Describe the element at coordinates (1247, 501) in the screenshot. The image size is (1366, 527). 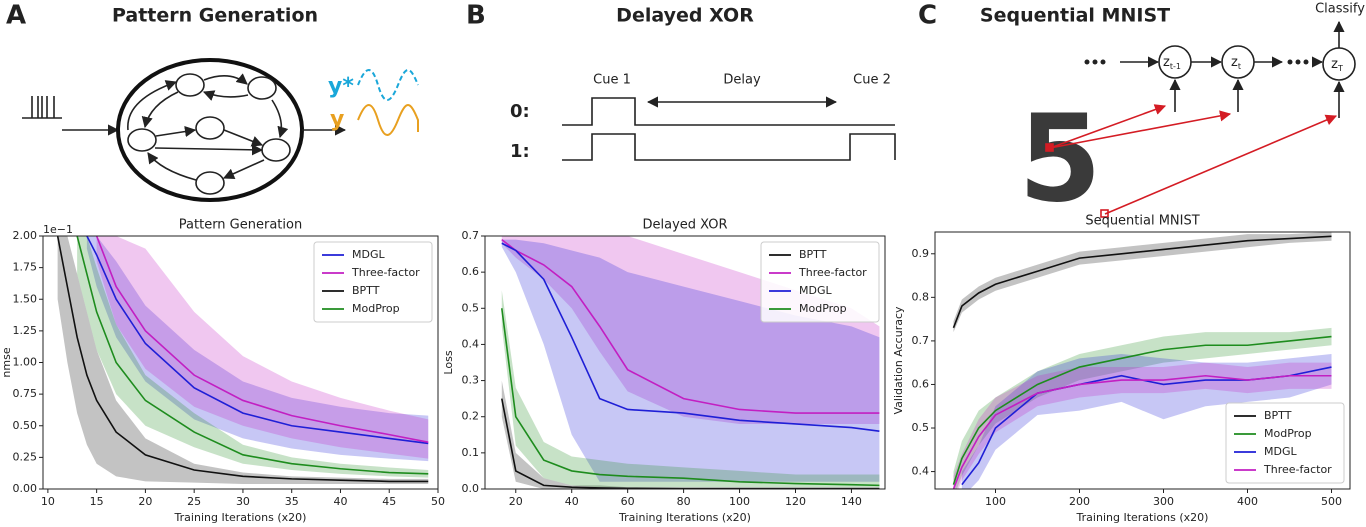
I see `x-tick-label: 400` at that location.